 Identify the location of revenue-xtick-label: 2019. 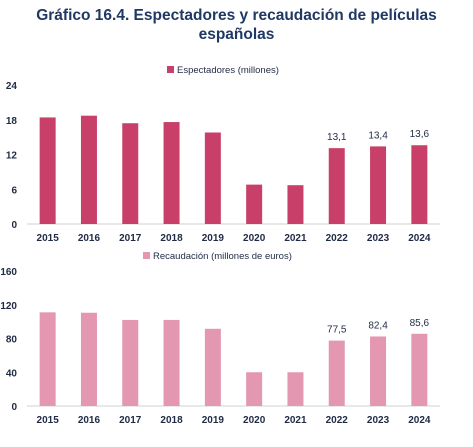
(213, 420).